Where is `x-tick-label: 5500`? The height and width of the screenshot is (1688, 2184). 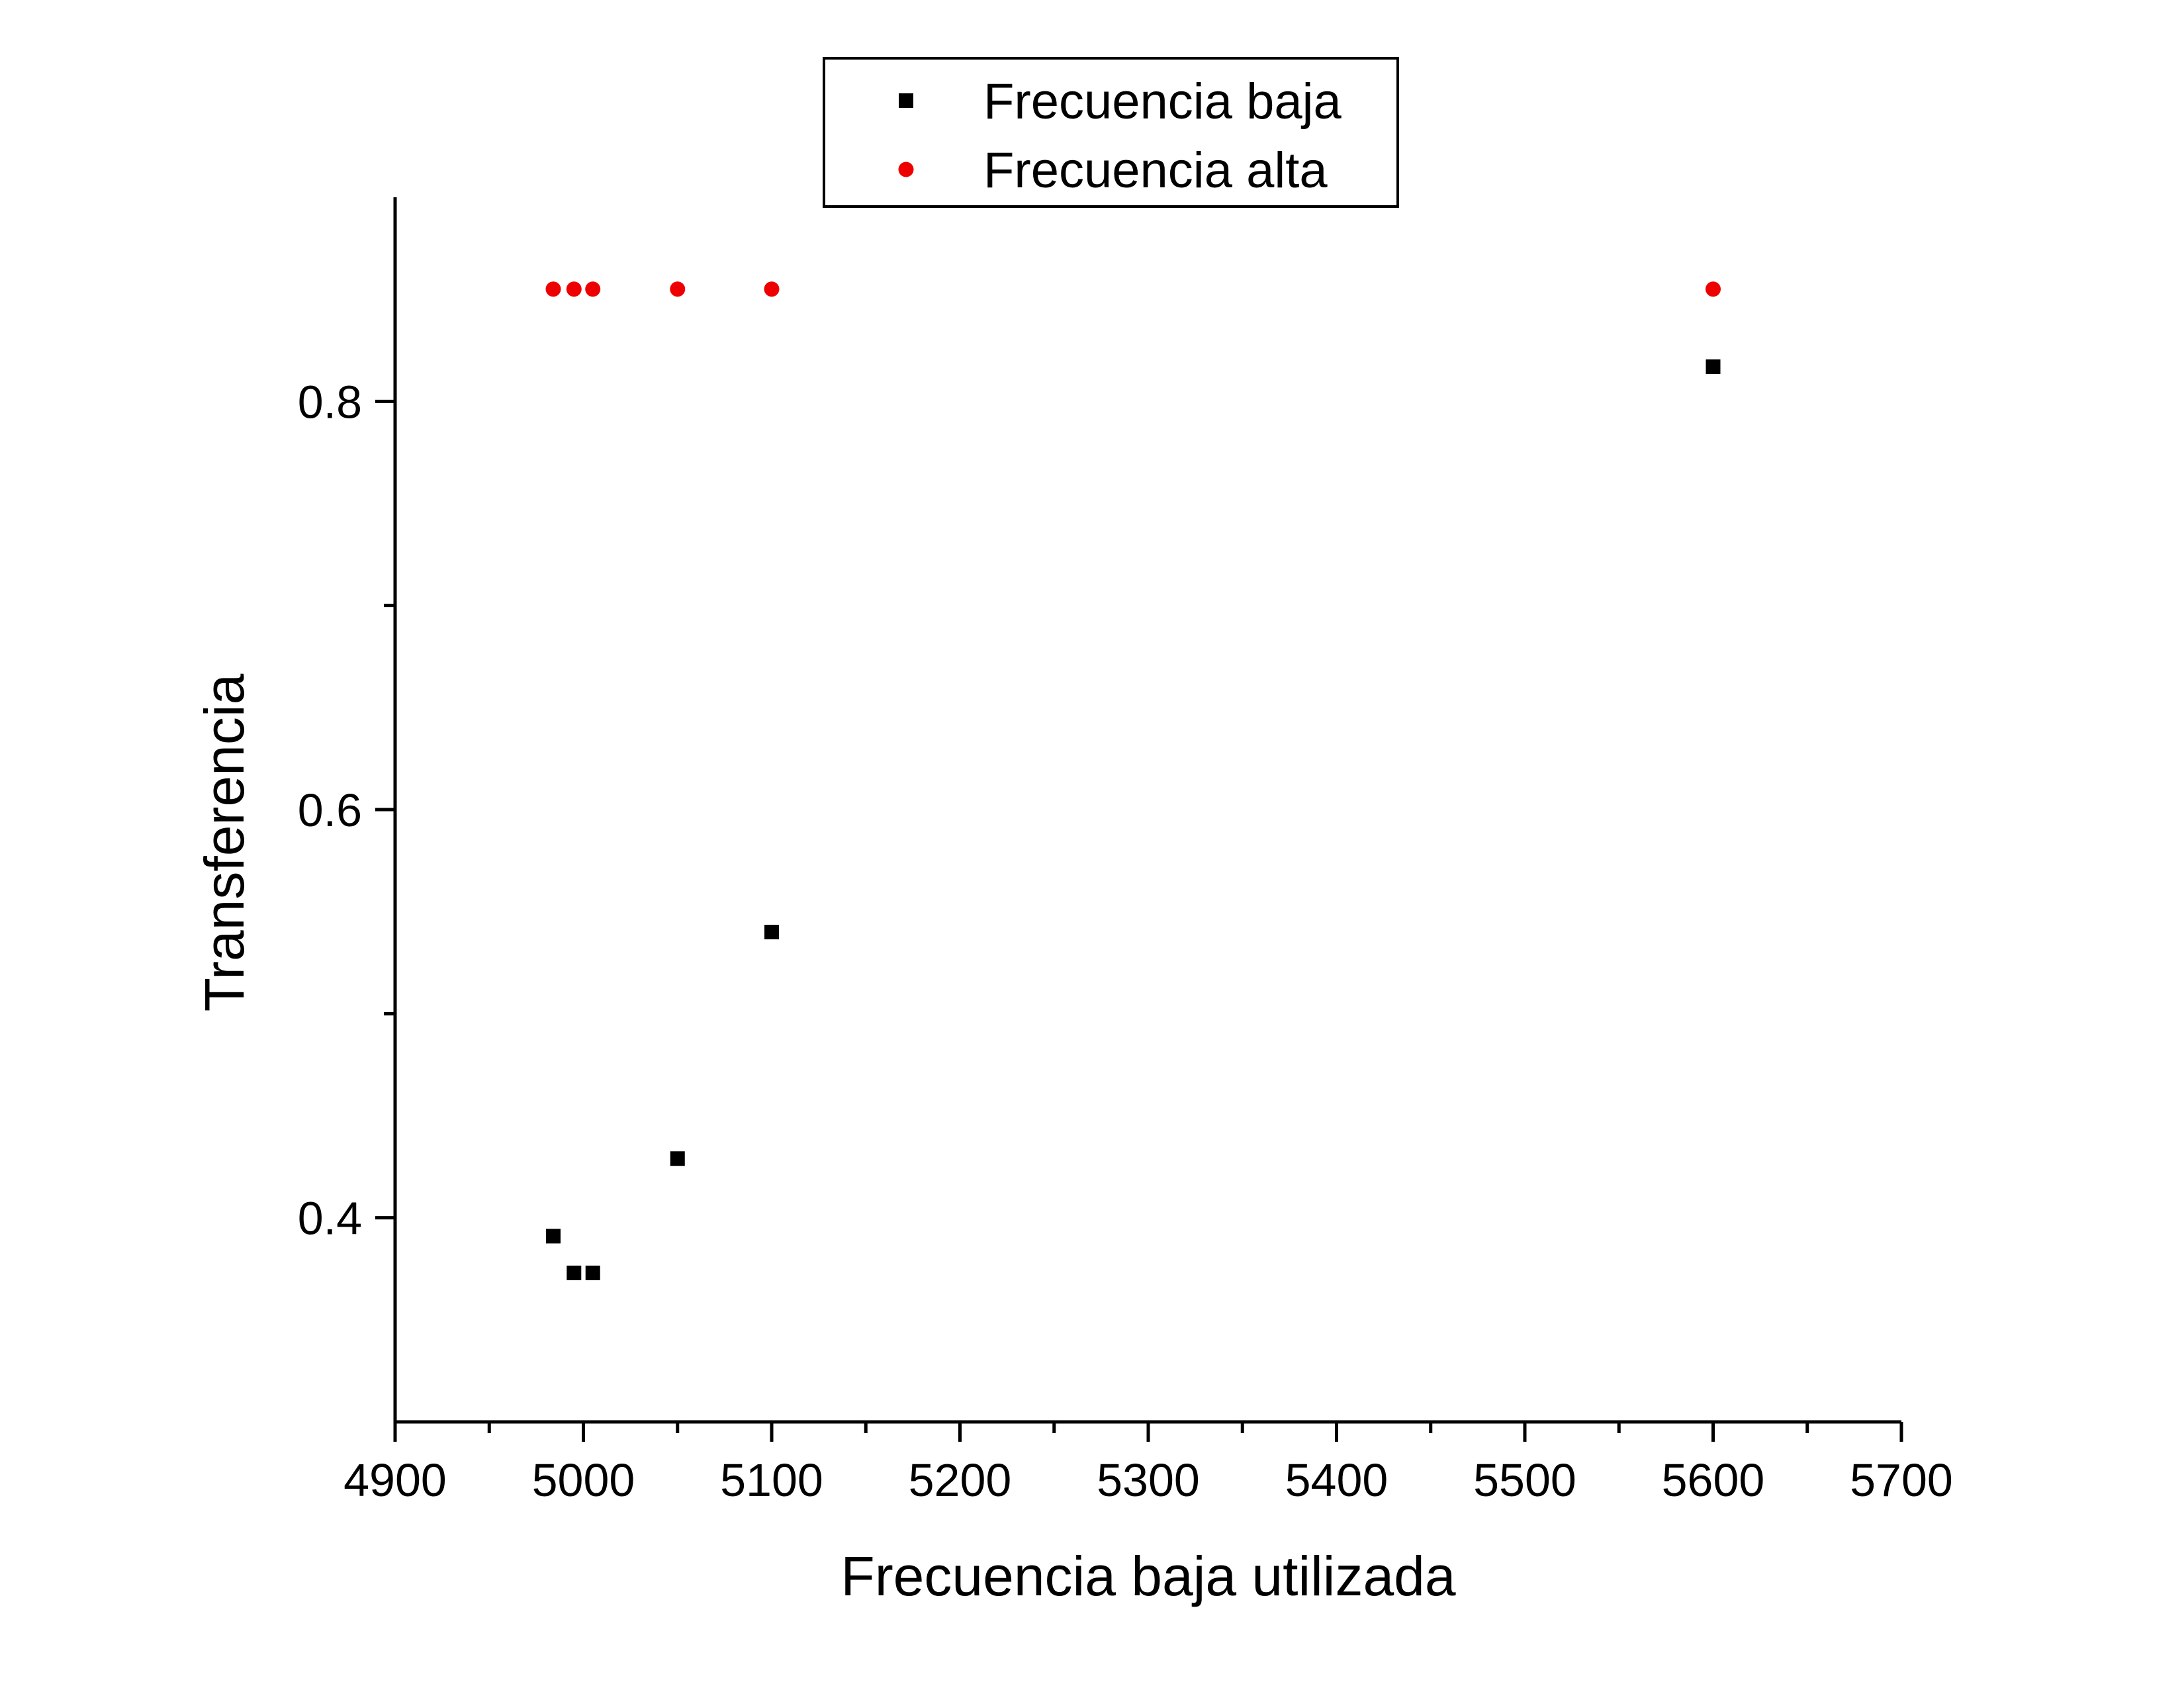 x-tick-label: 5500 is located at coordinates (1524, 1480).